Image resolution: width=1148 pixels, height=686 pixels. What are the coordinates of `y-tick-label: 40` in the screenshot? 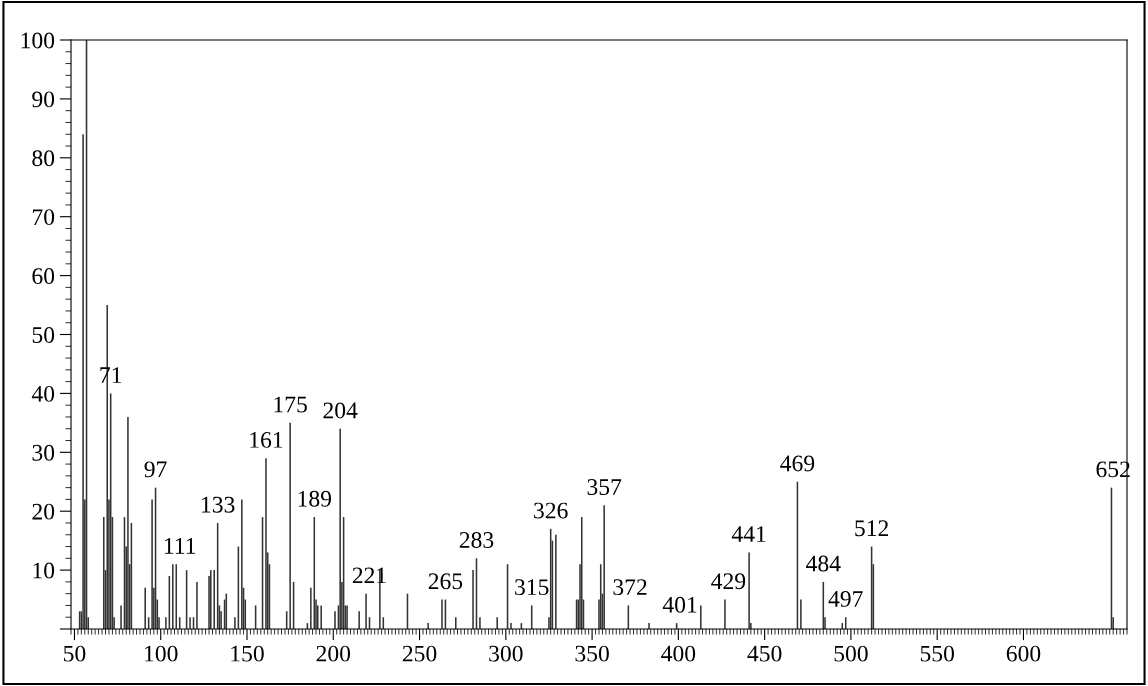 It's located at (43, 393).